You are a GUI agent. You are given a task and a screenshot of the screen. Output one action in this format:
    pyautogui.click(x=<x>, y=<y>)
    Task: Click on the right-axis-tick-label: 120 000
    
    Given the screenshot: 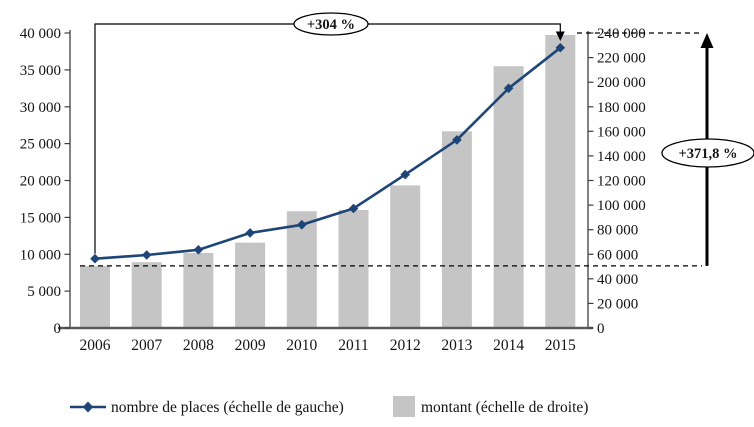 What is the action you would take?
    pyautogui.click(x=621, y=182)
    